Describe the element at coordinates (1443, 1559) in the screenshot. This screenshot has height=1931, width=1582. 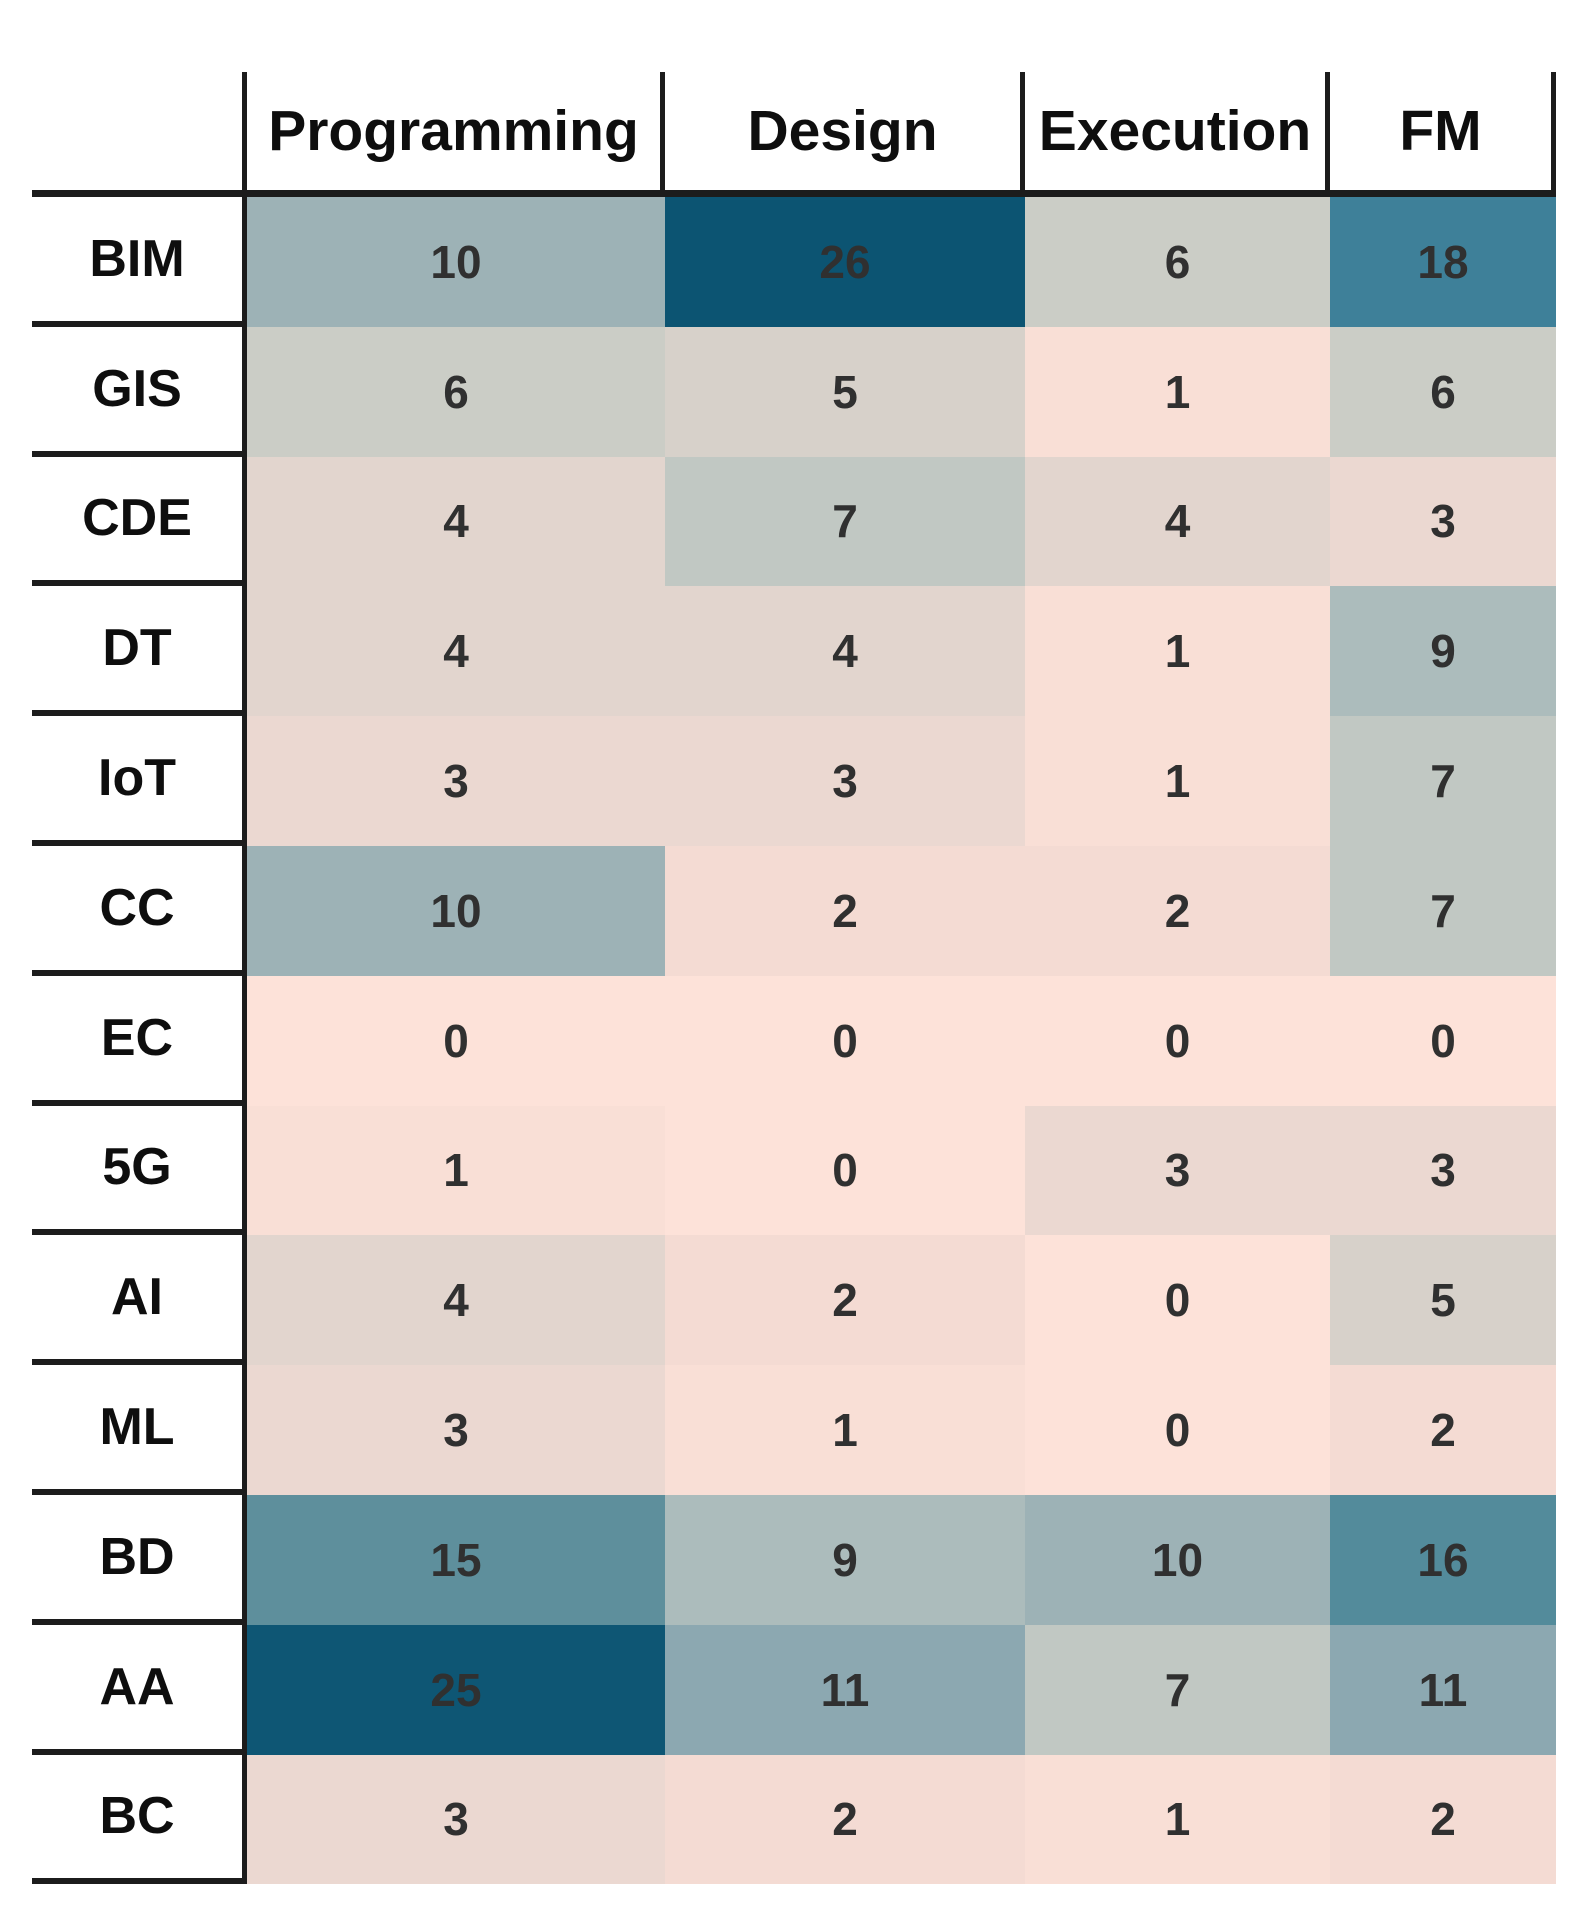
I see `heatmap-cell: 16` at that location.